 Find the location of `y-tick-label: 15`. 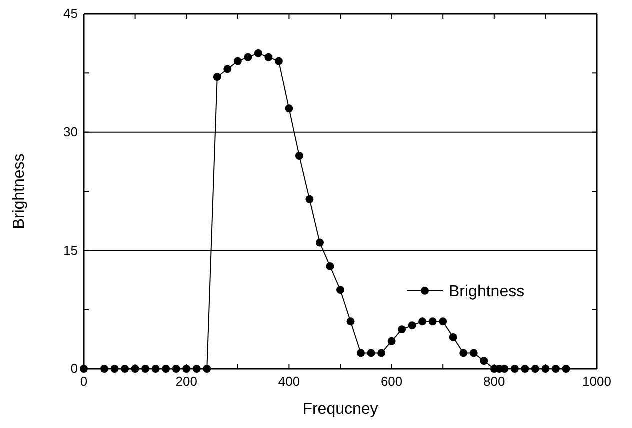

y-tick-label: 15 is located at coordinates (71, 250).